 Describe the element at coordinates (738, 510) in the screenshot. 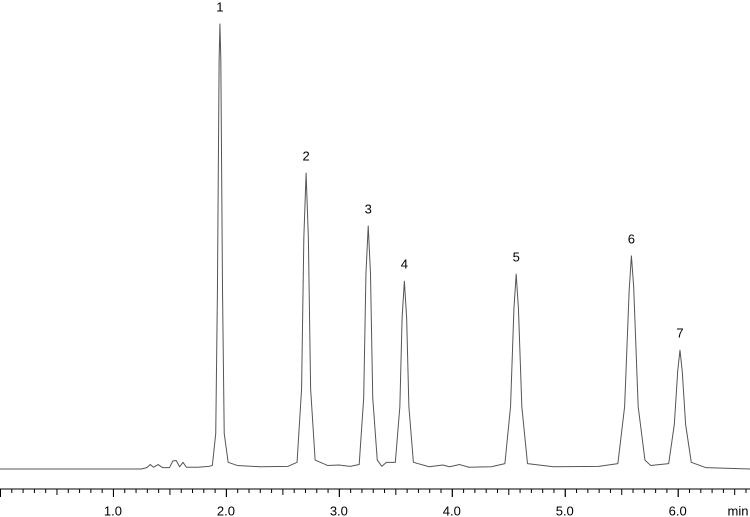

I see `x-axis-label: min` at that location.